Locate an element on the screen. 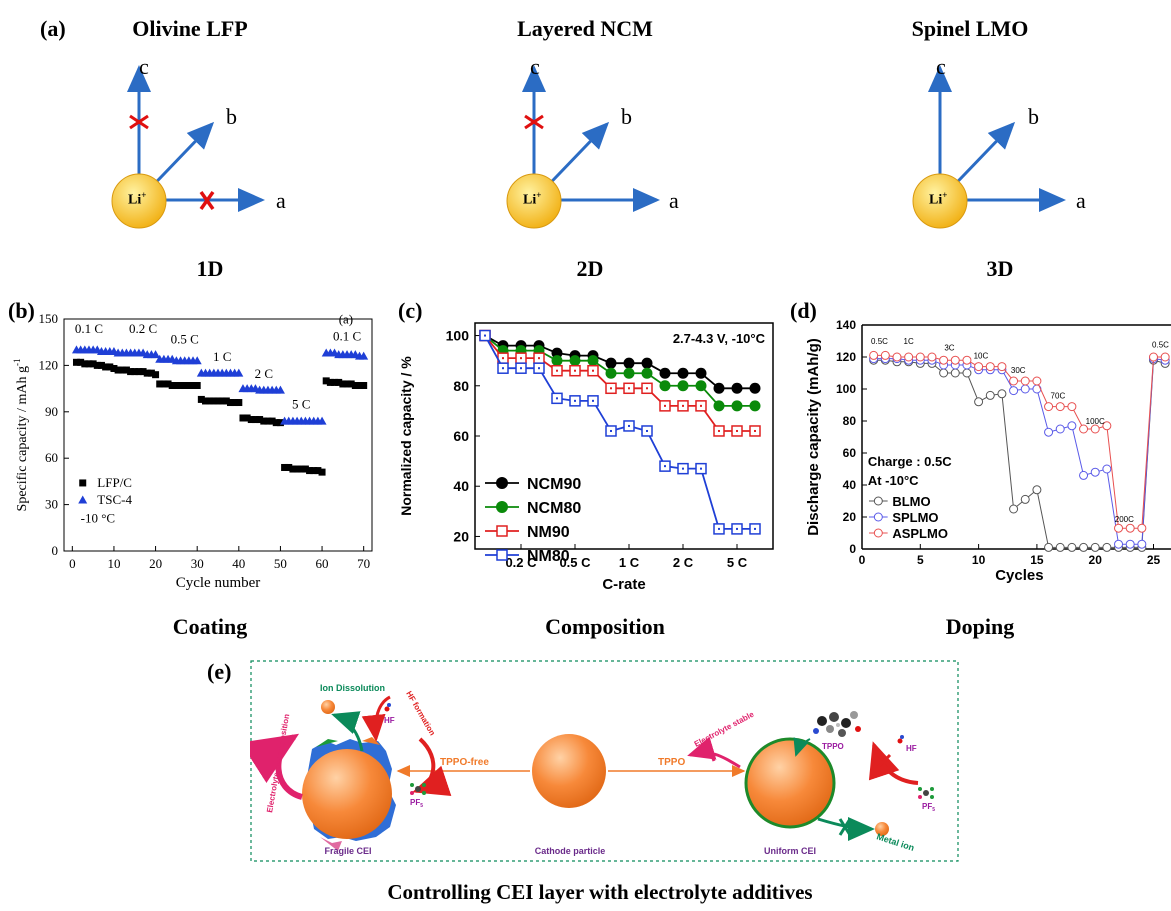  panel-c-caption: Composition is located at coordinates (605, 626).